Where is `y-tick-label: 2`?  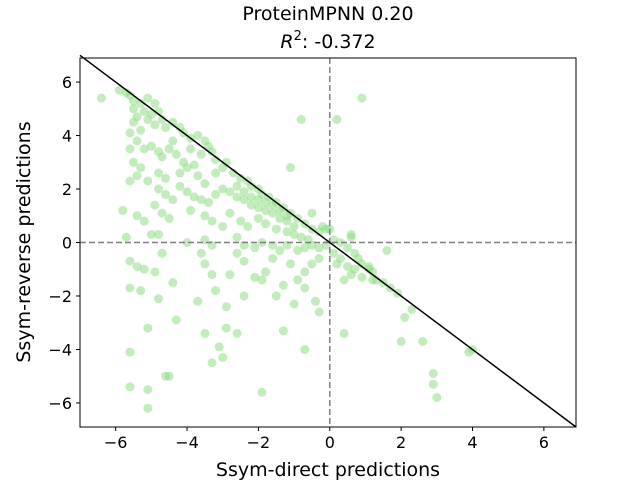
y-tick-label: 2 is located at coordinates (67, 189).